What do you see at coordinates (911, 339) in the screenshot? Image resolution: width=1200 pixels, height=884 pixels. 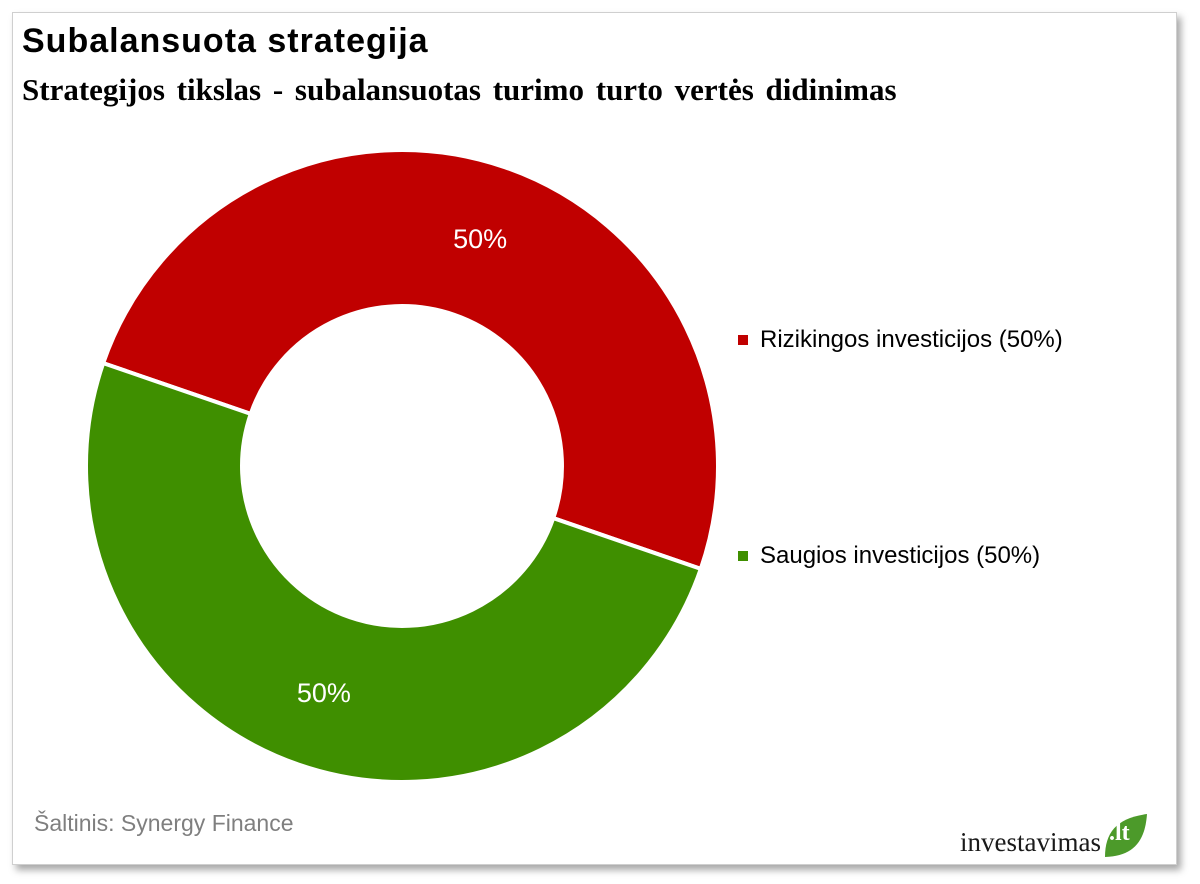 I see `legend-label-risky: Rizikingos investicijos (50%)` at bounding box center [911, 339].